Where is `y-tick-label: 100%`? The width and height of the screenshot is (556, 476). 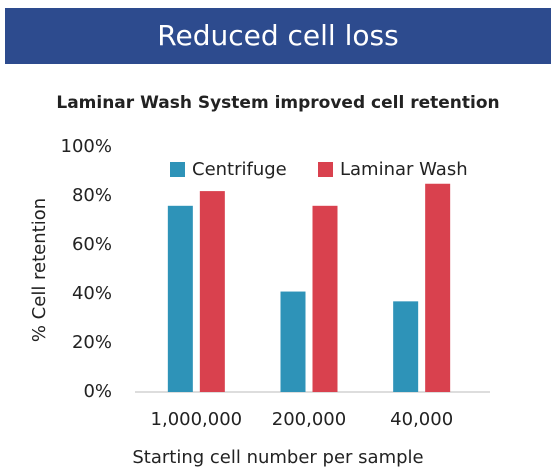
y-tick-label: 100% is located at coordinates (86, 146).